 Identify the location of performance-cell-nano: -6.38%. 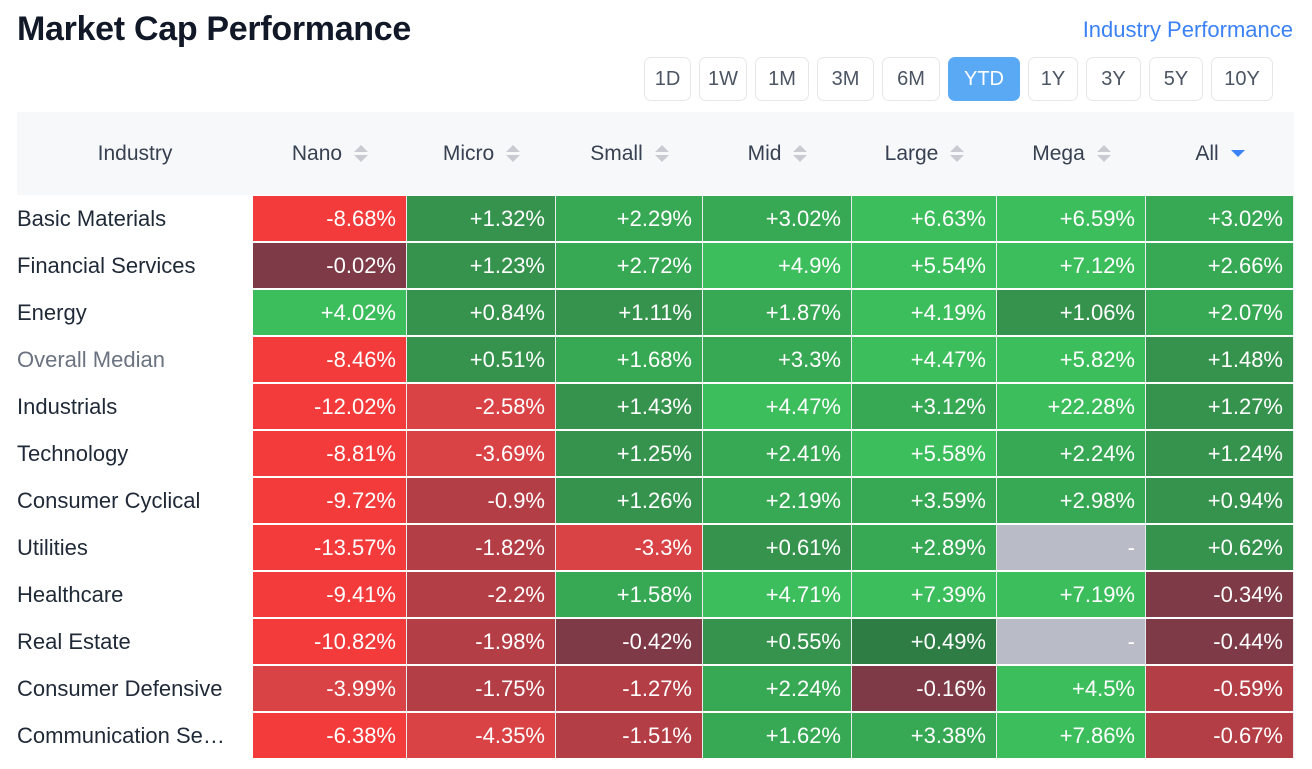
(330, 735).